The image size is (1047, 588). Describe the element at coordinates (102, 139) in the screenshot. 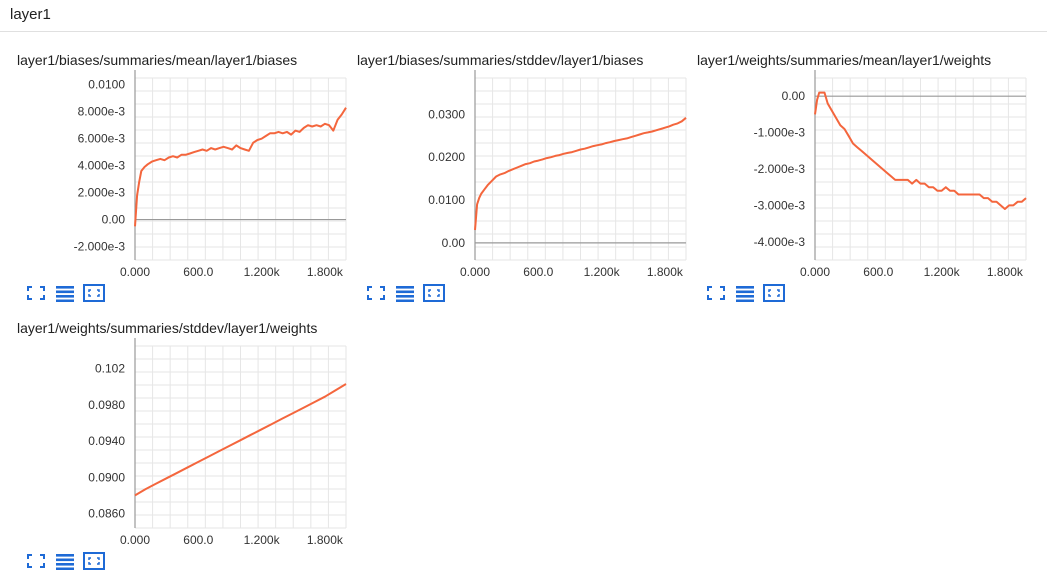

I see `y-tick-label: 6.000e-3` at that location.